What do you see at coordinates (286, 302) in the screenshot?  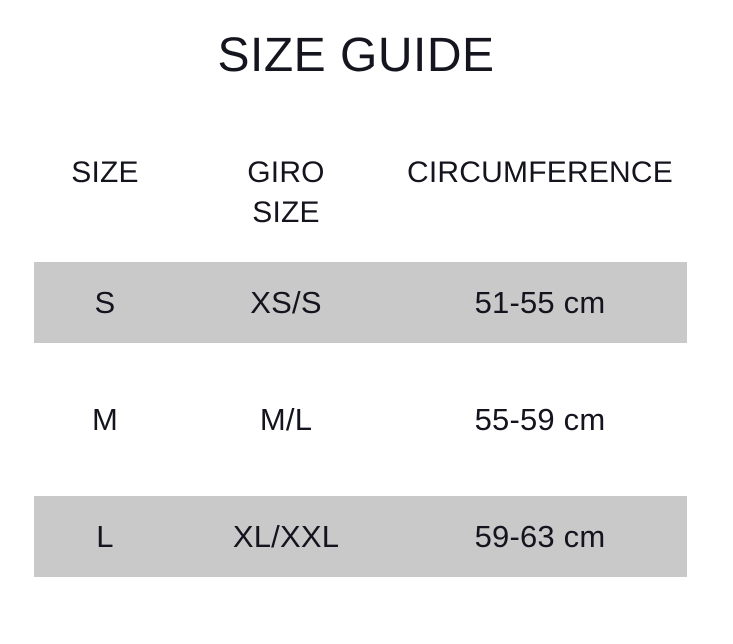 I see `cell-giro-size: XS/S` at bounding box center [286, 302].